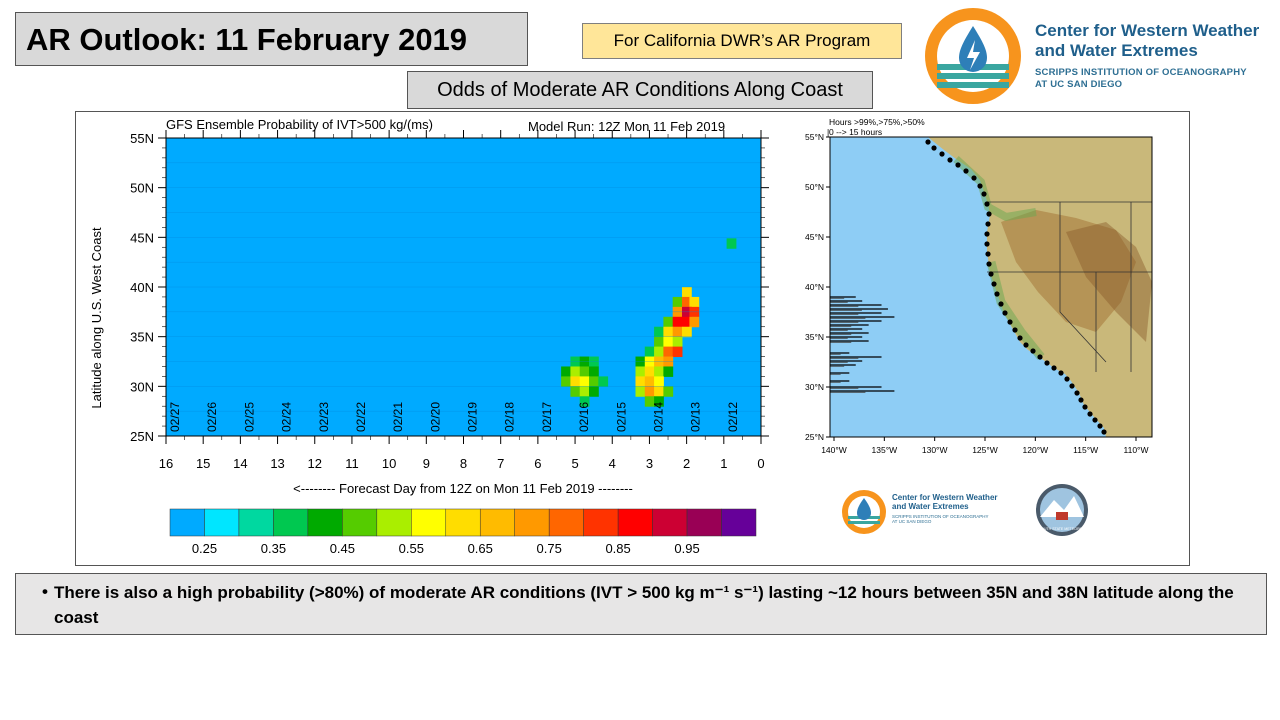 This screenshot has height=720, width=1280. Describe the element at coordinates (973, 56) in the screenshot. I see `cw3e-emblem-icon` at that location.